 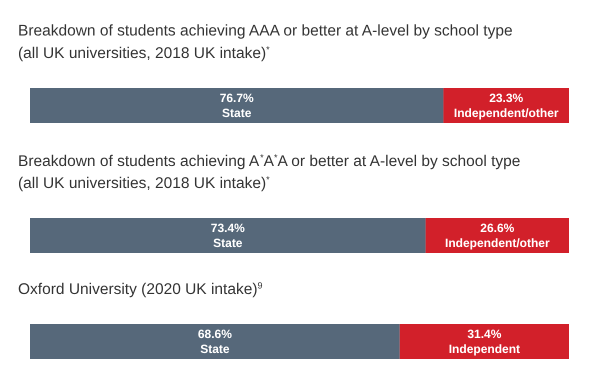 What do you see at coordinates (265, 31) in the screenshot?
I see `chart-title: Breakdown of students achieving AAA or better at A-level by school type` at bounding box center [265, 31].